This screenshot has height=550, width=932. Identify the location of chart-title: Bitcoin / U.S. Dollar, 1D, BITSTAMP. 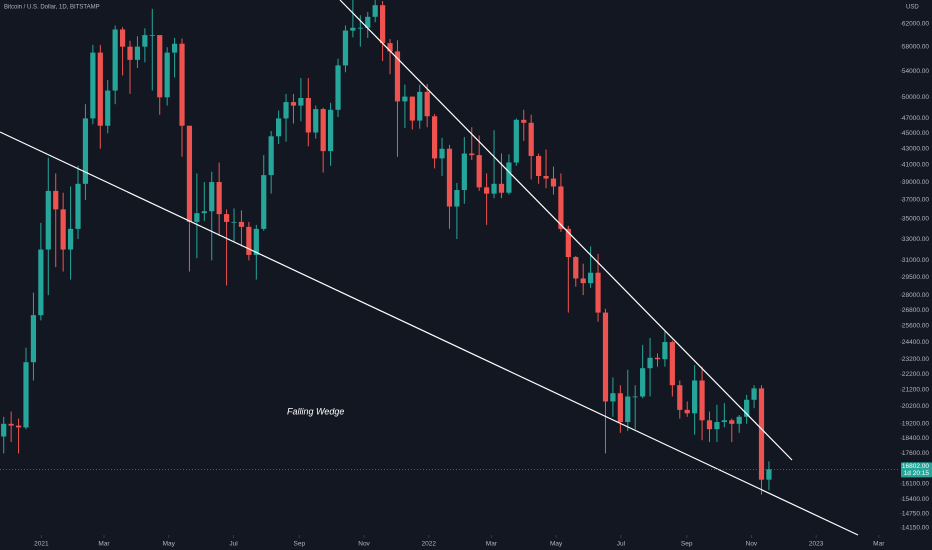
(52, 8).